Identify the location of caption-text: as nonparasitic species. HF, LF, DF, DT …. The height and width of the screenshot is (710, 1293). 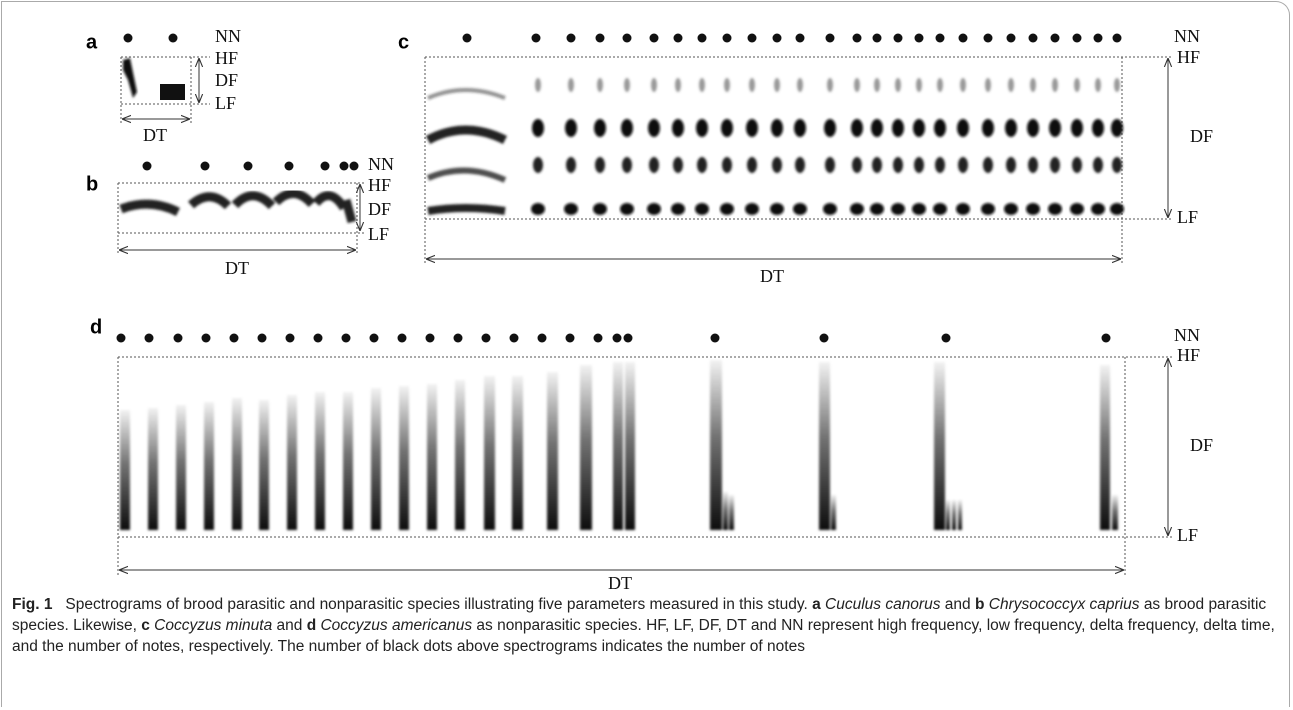
(643, 636).